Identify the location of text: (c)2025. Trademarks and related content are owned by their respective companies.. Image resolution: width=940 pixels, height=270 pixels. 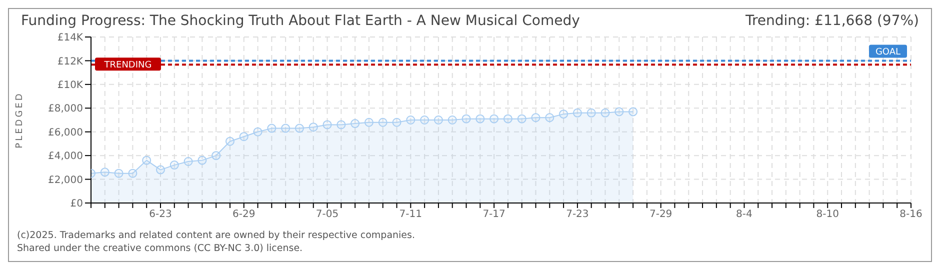
(216, 235).